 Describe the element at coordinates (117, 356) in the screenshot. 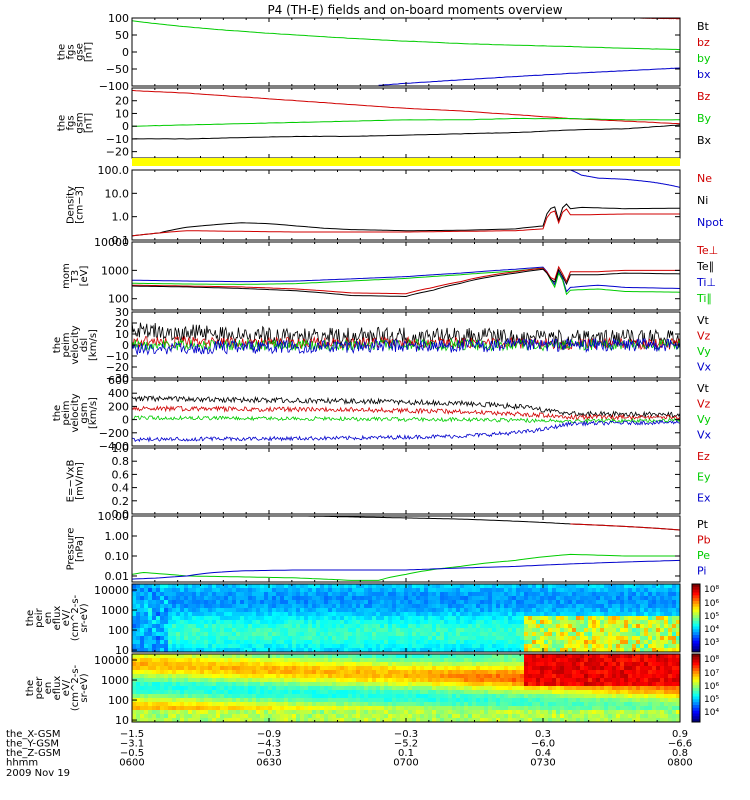

I see `y-tick-label: −10` at that location.